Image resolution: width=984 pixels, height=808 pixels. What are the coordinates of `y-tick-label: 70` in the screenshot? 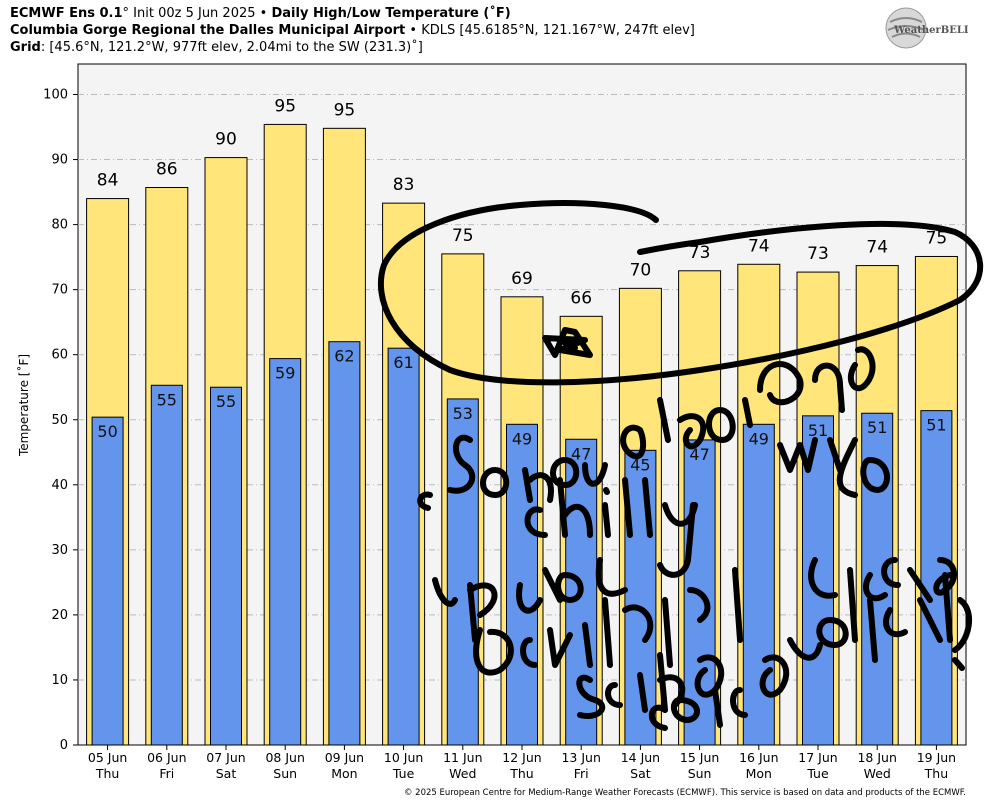 It's located at (59, 290).